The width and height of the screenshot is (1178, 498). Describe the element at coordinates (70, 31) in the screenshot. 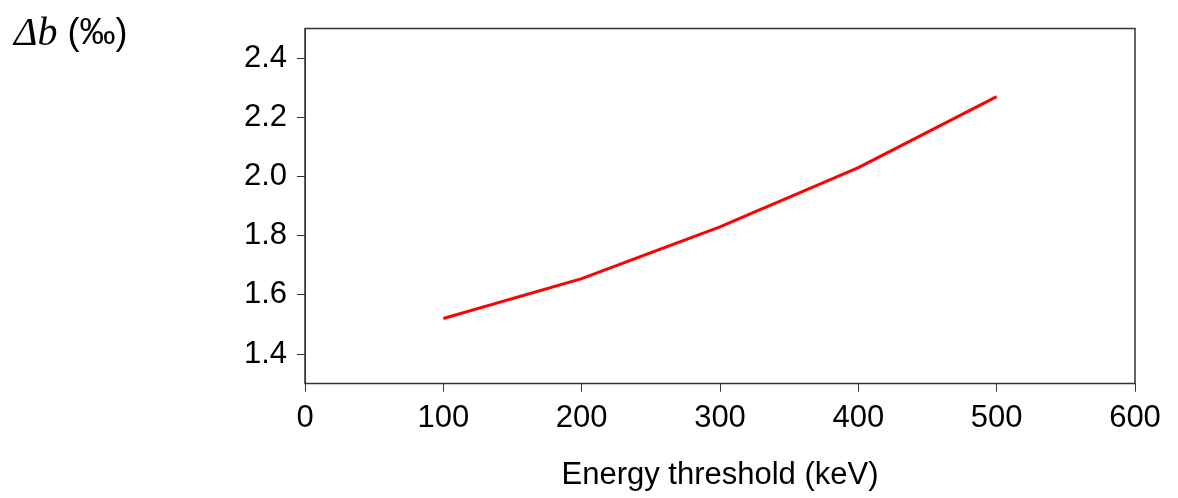

I see `y-axis-title: Δb (‰)` at that location.